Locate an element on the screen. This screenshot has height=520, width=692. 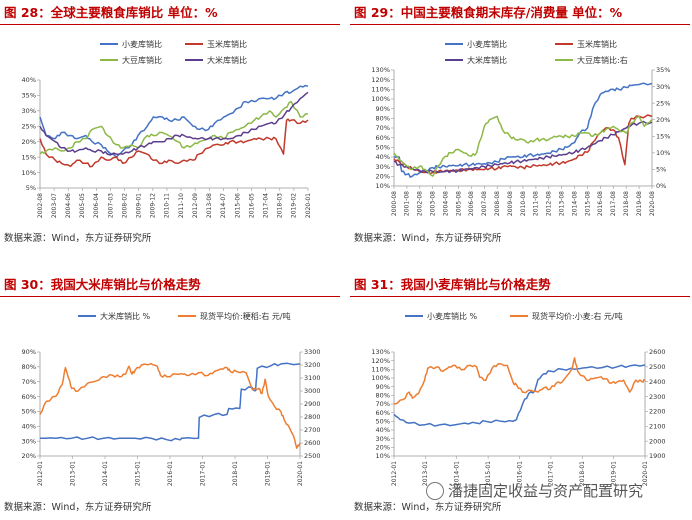
y2-tick-label: 2100 is located at coordinates (657, 426).